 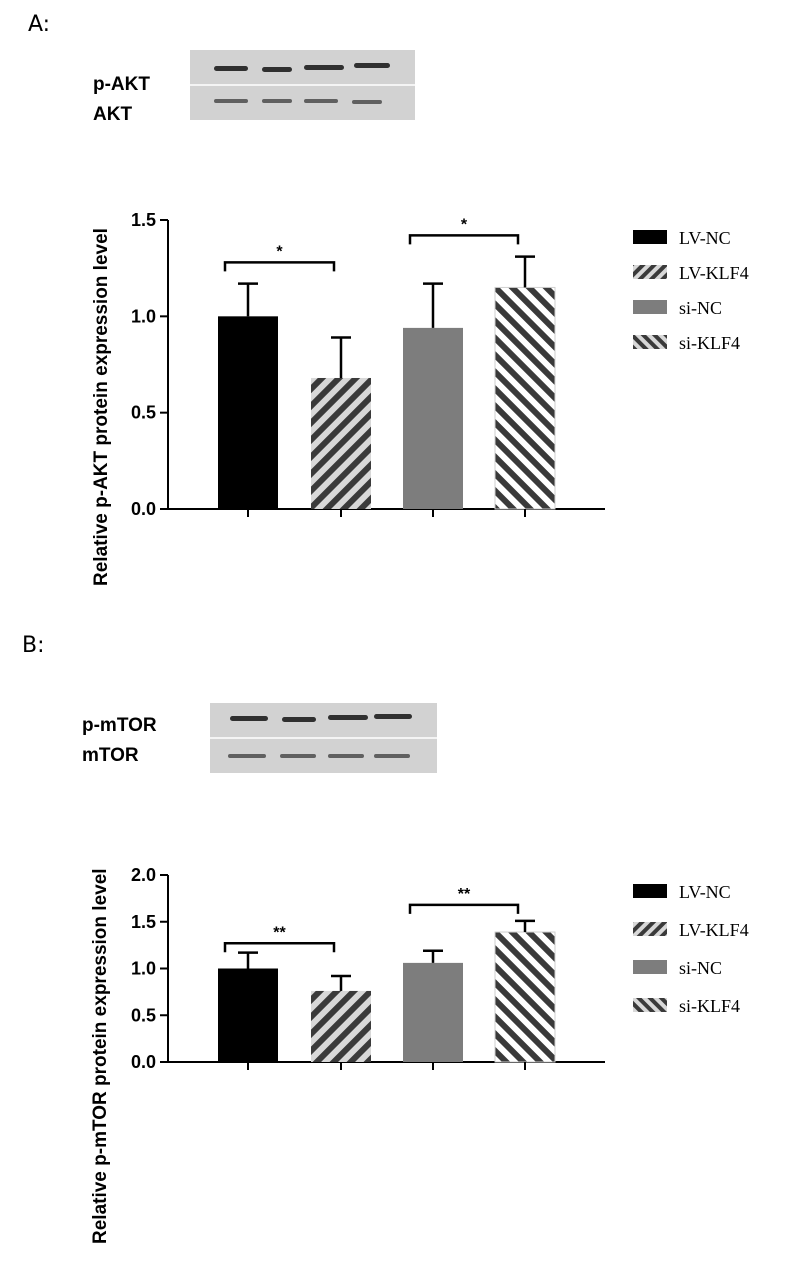 I want to click on western-blot-a, so click(x=302, y=85).